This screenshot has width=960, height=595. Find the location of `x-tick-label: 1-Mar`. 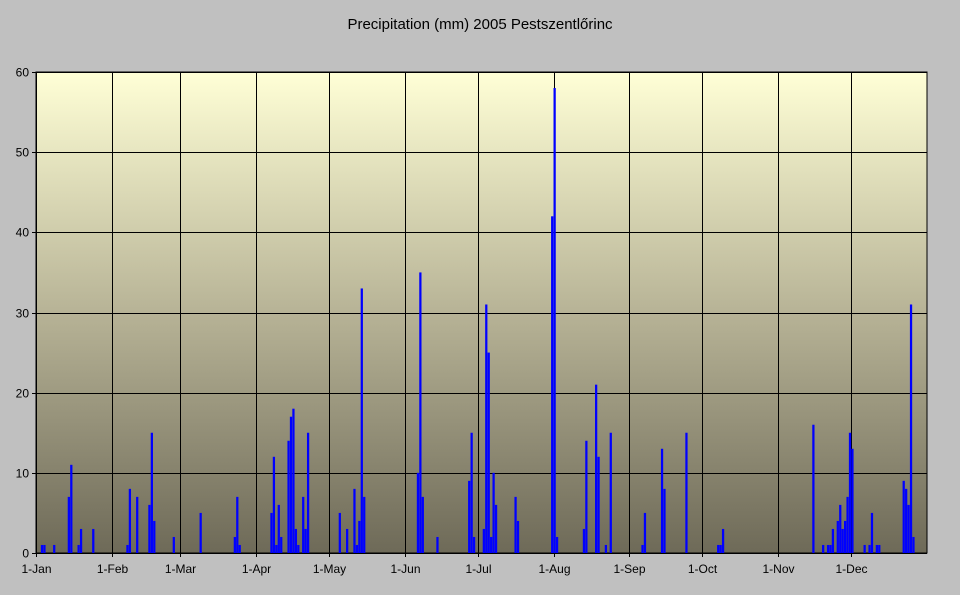

x-tick-label: 1-Mar is located at coordinates (180, 569).